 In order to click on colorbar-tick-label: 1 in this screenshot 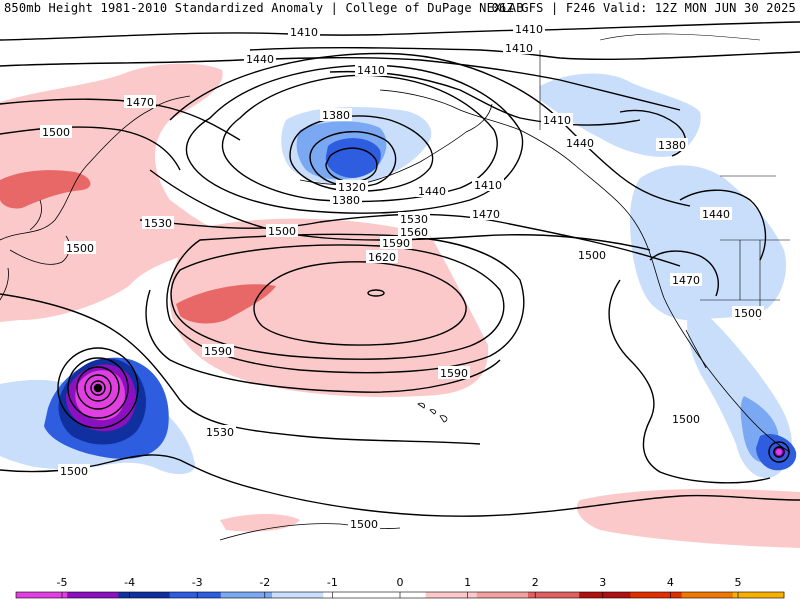, I will do `click(467, 582)`.